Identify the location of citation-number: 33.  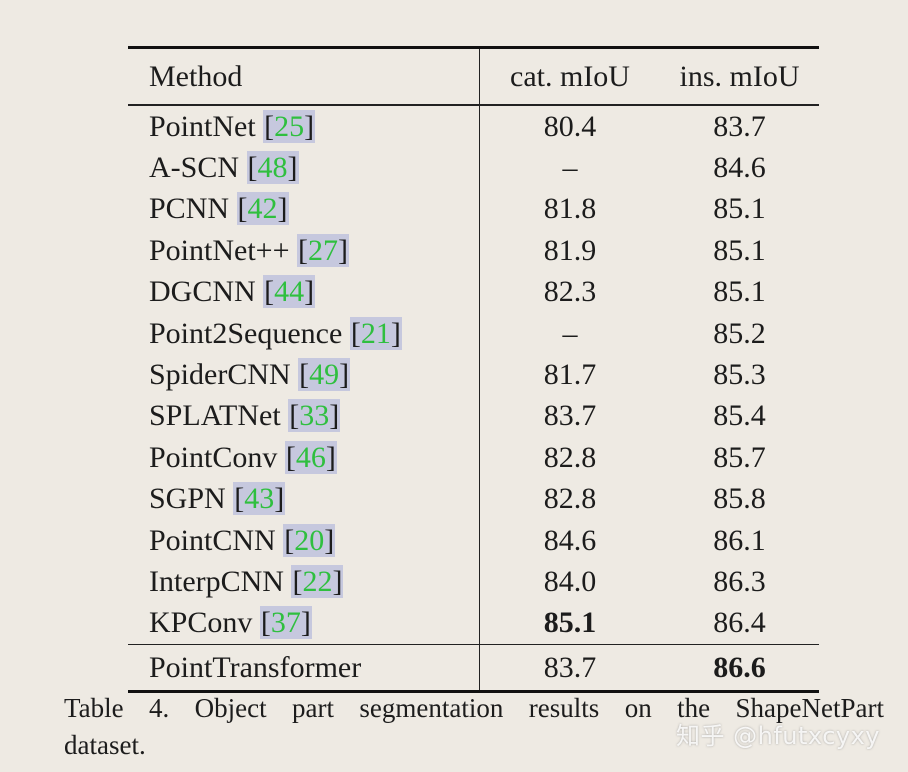
(314, 416).